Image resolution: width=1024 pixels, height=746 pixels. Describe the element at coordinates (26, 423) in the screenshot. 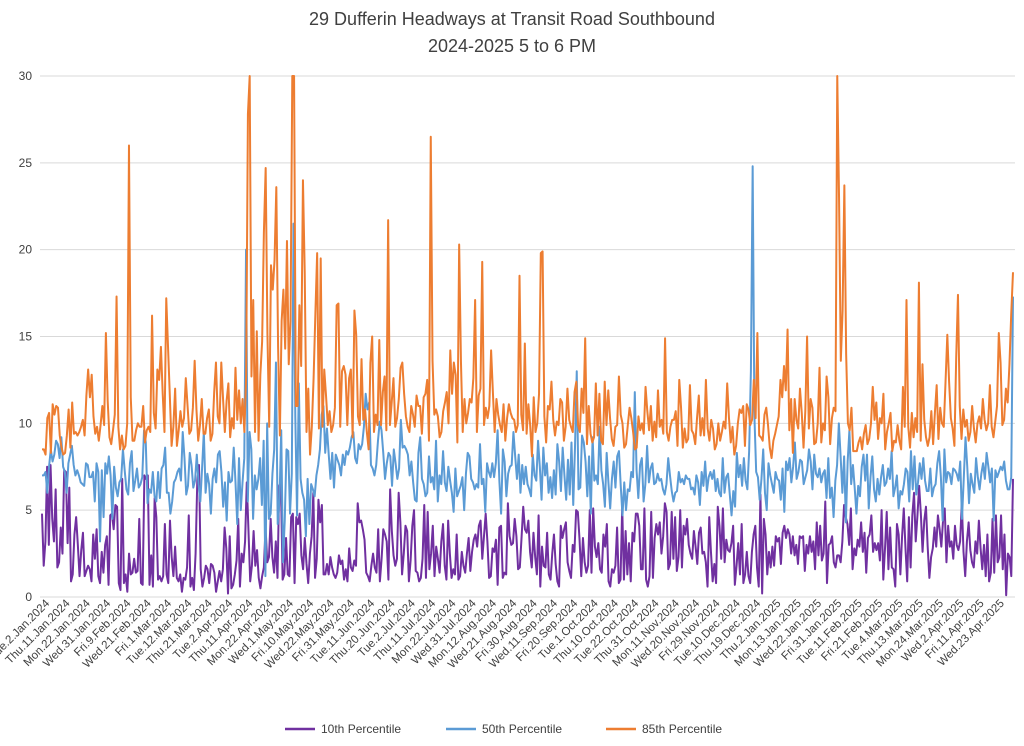

I see `y-tick-label-10: 10` at that location.